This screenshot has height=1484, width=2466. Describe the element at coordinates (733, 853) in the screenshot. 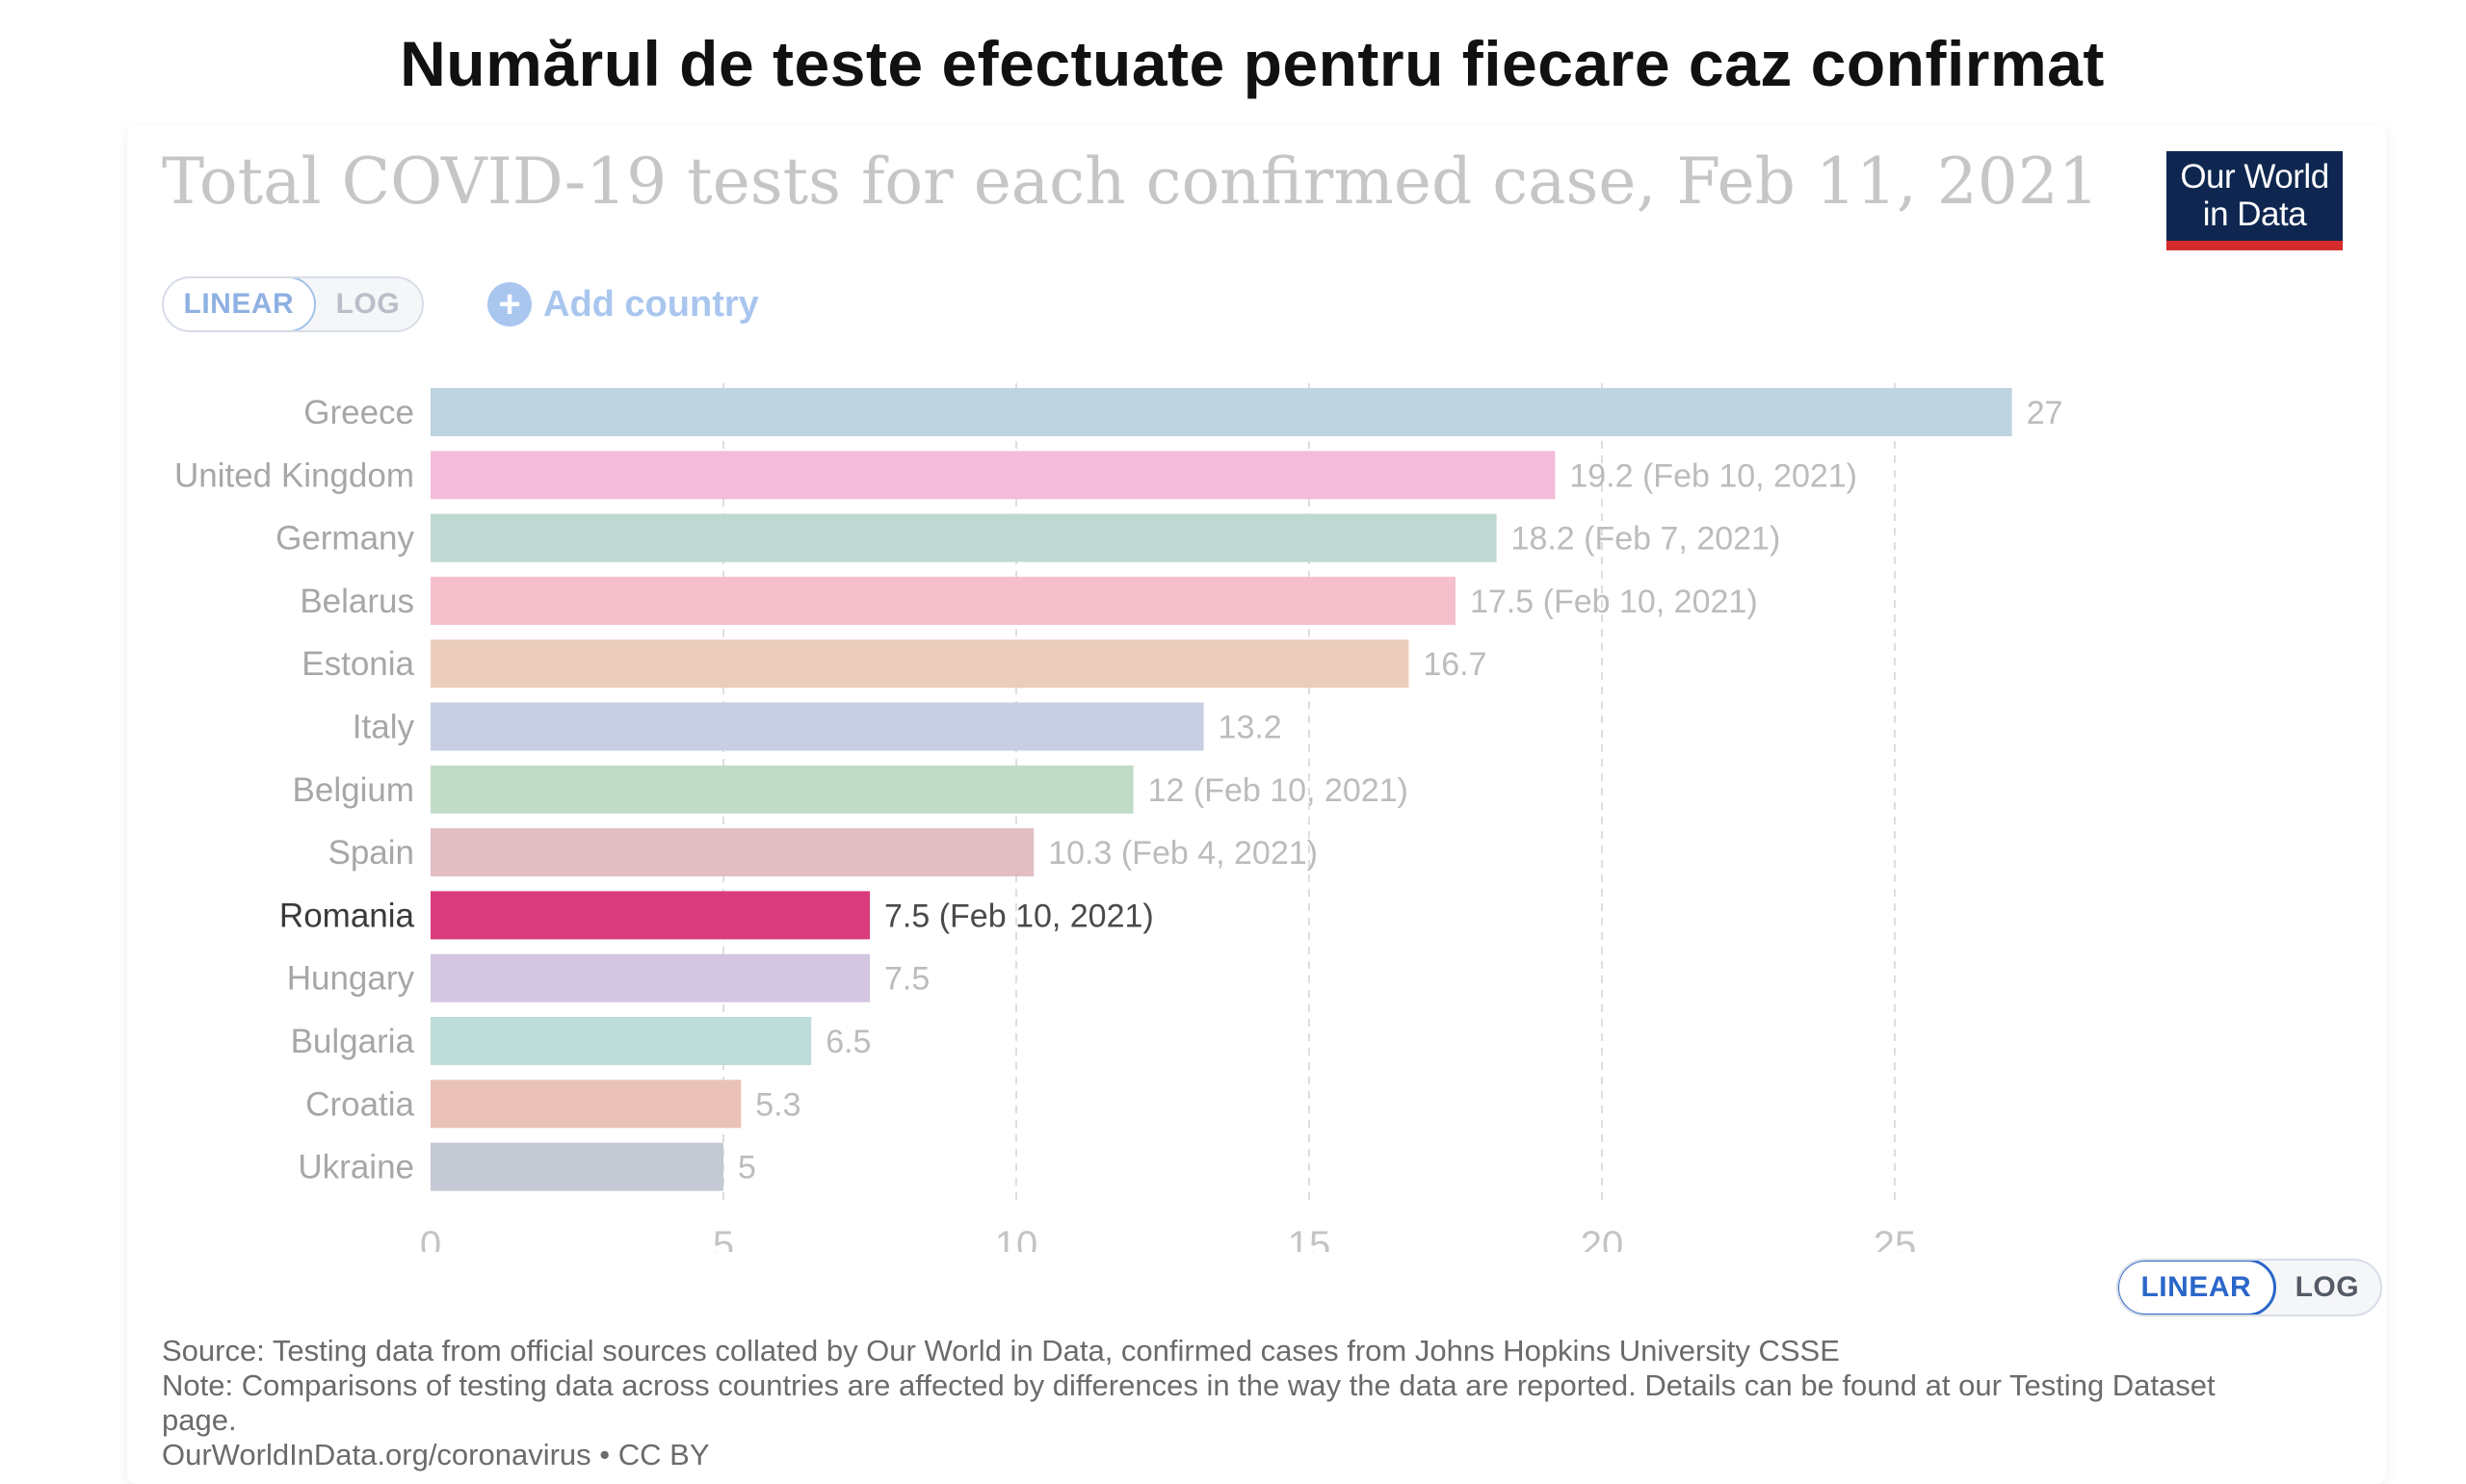

I see `bar-spain` at that location.